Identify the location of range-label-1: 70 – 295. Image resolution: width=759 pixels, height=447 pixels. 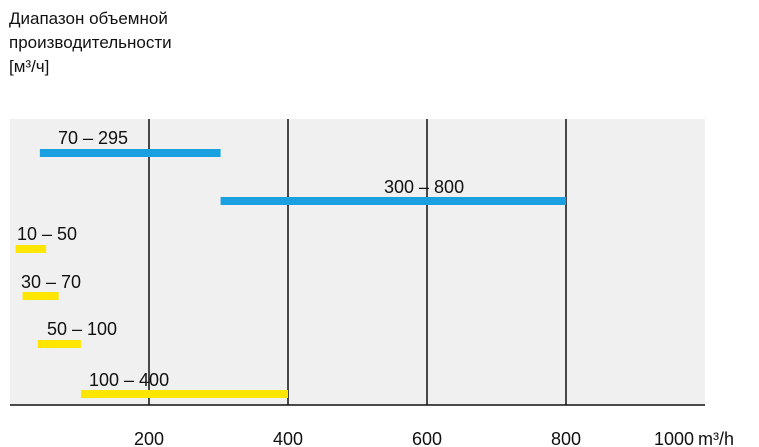
(93, 138).